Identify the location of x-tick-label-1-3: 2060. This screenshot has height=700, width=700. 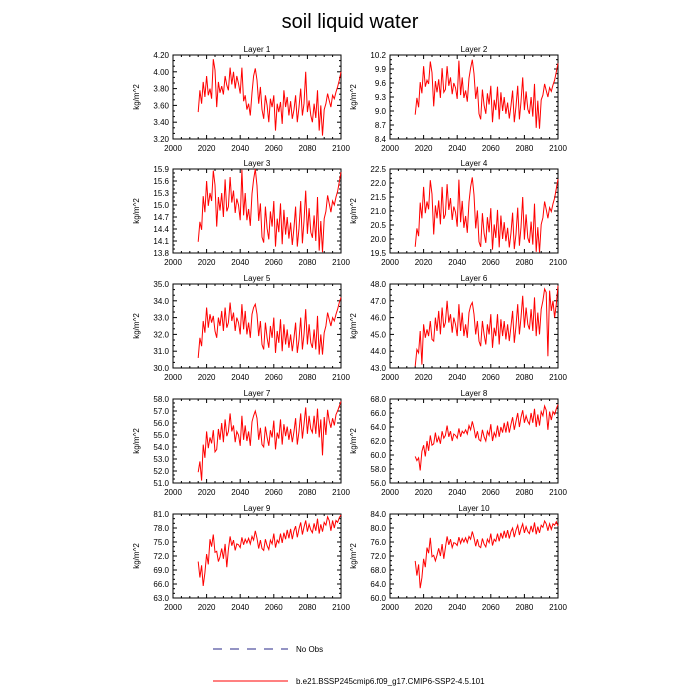
(274, 148).